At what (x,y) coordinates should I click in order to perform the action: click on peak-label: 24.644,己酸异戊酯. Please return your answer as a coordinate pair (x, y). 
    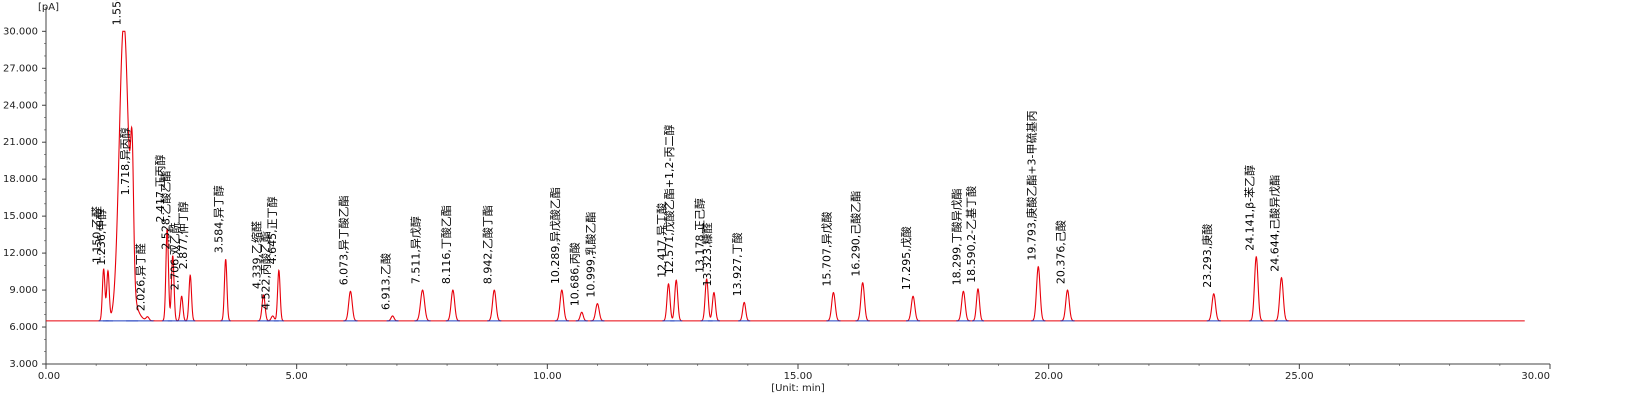
    Looking at the image, I should click on (1274, 223).